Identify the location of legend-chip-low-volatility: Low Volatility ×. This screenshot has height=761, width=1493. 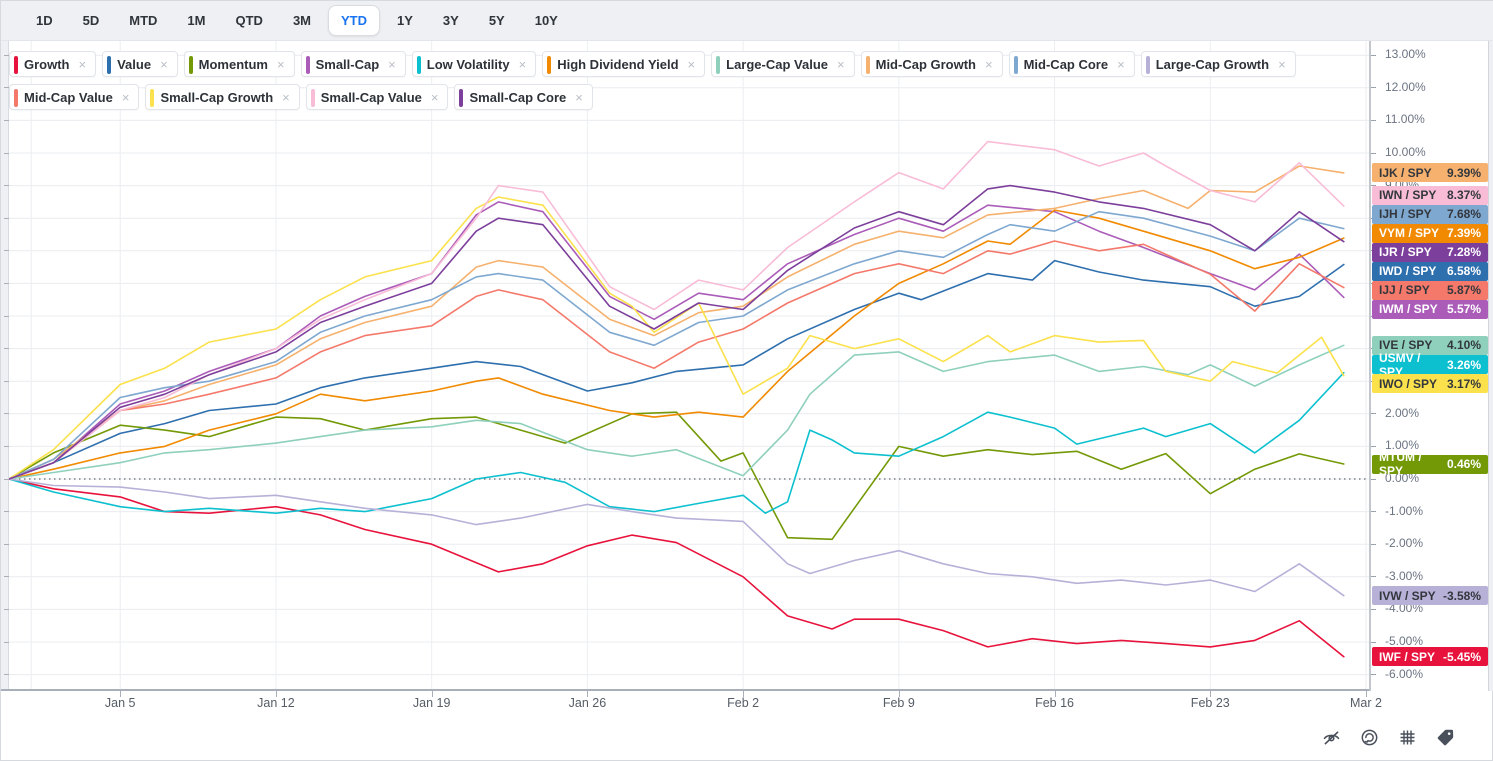
(474, 64).